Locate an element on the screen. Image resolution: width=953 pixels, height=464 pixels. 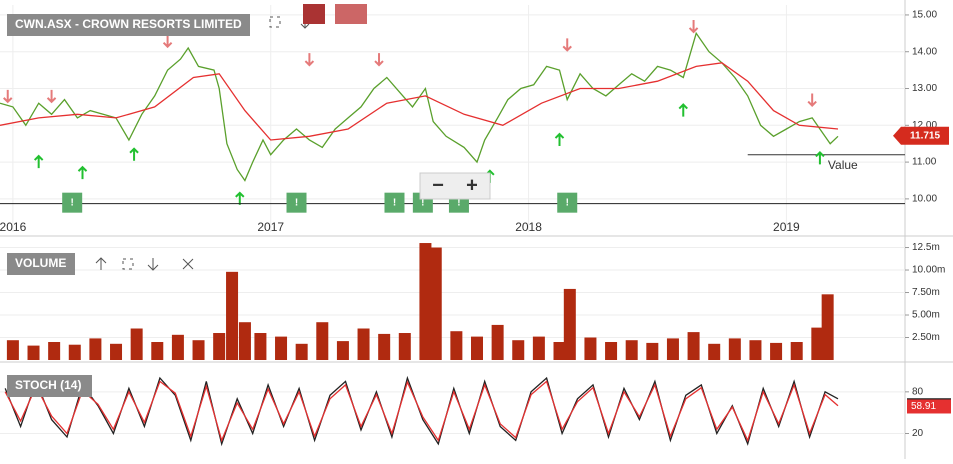
zoom-in: + is located at coordinates (472, 185).